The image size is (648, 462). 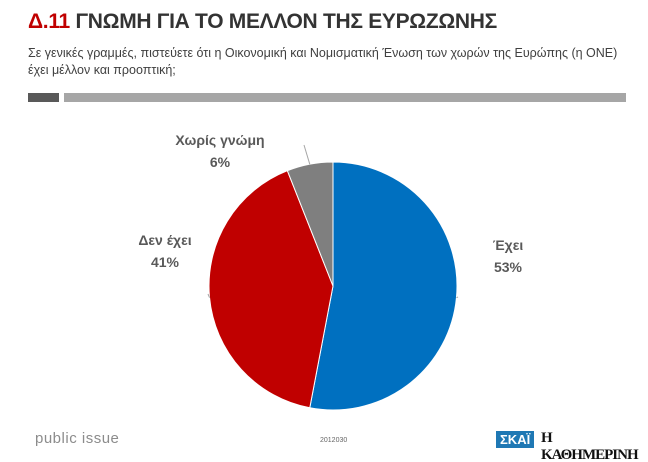 What do you see at coordinates (334, 440) in the screenshot?
I see `survey-code: 2012030` at bounding box center [334, 440].